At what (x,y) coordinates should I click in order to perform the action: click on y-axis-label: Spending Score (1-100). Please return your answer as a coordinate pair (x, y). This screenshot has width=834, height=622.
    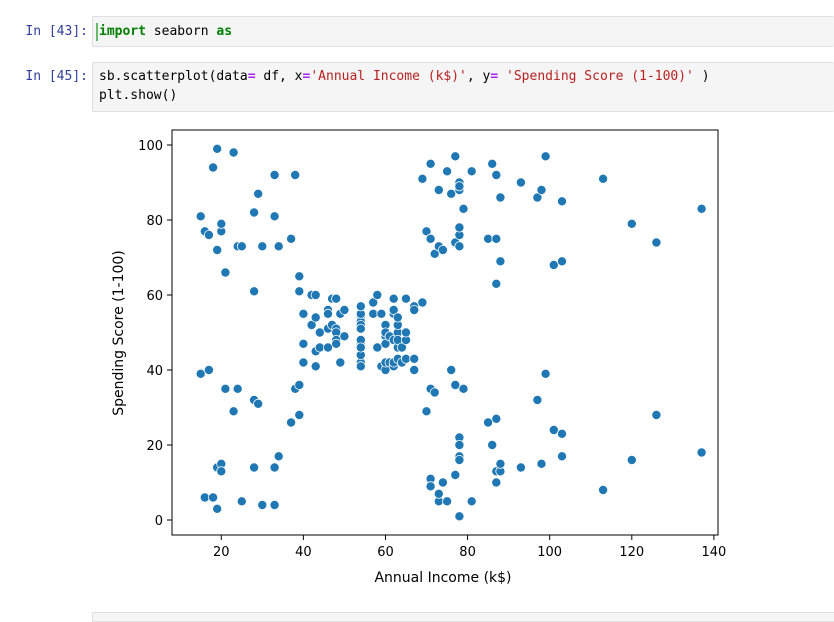
    Looking at the image, I should click on (119, 333).